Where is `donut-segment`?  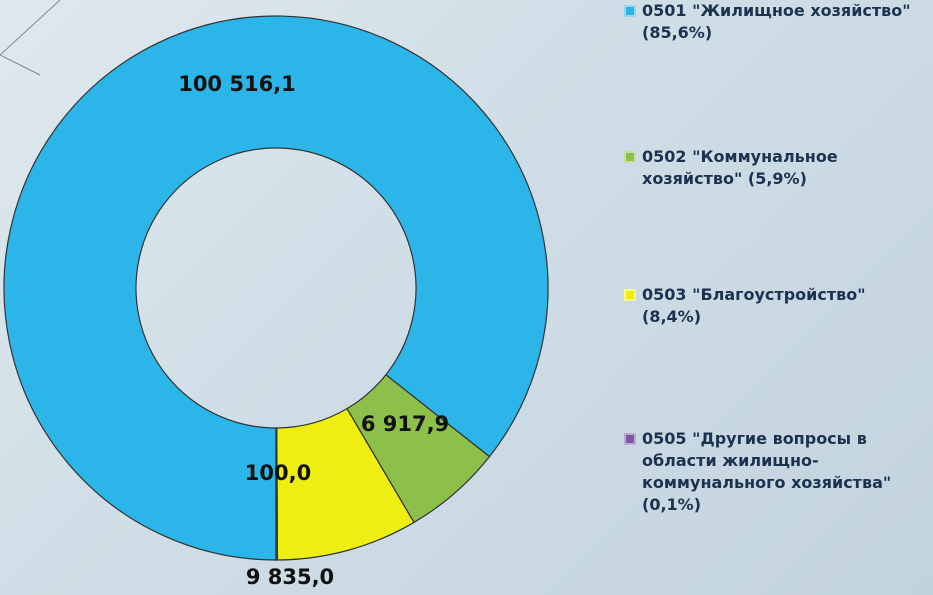
donut-segment is located at coordinates (277, 494).